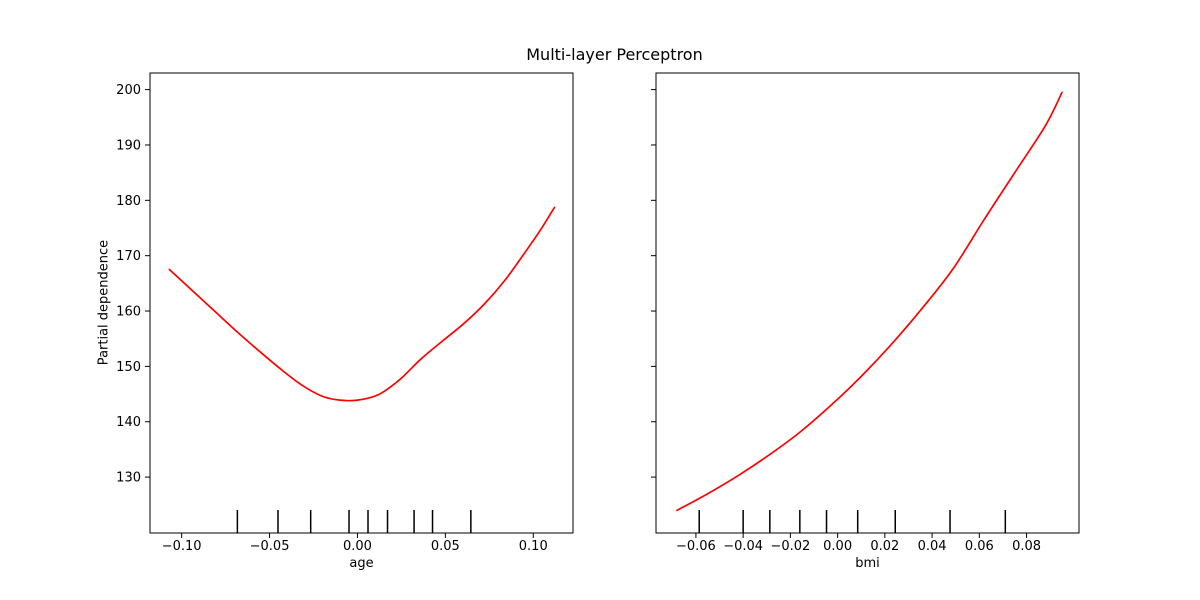 The image size is (1200, 600). Describe the element at coordinates (128, 145) in the screenshot. I see `y-tick-label: 190` at that location.